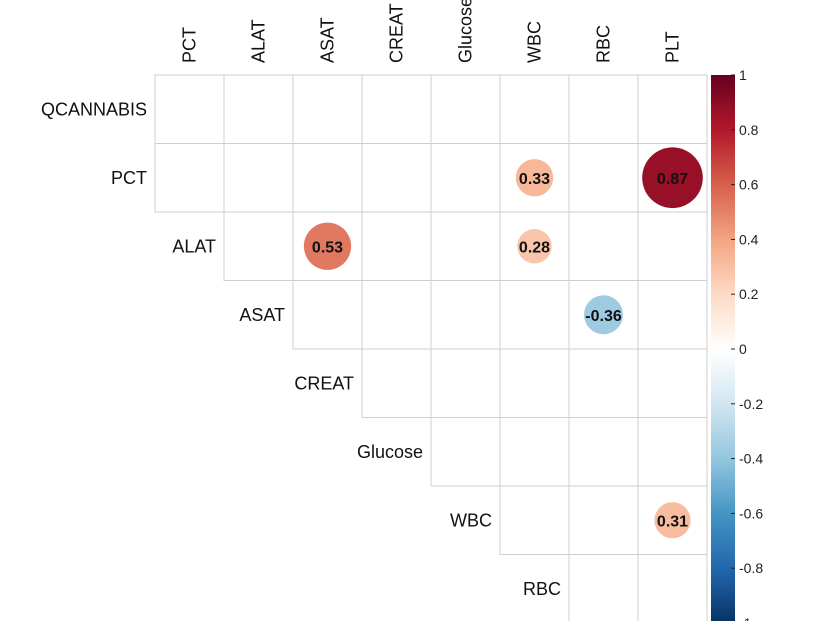 The height and width of the screenshot is (621, 828). Describe the element at coordinates (534, 383) in the screenshot. I see `grid-cell-creat-wbc` at that location.